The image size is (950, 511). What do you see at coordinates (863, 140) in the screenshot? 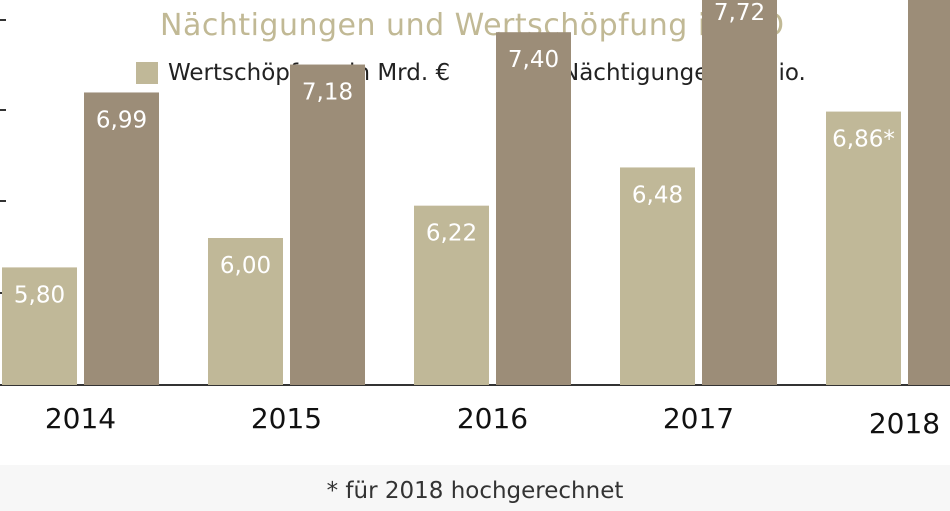
I see `data-label-wertschoepfung-2018: 6,86*` at bounding box center [863, 140].